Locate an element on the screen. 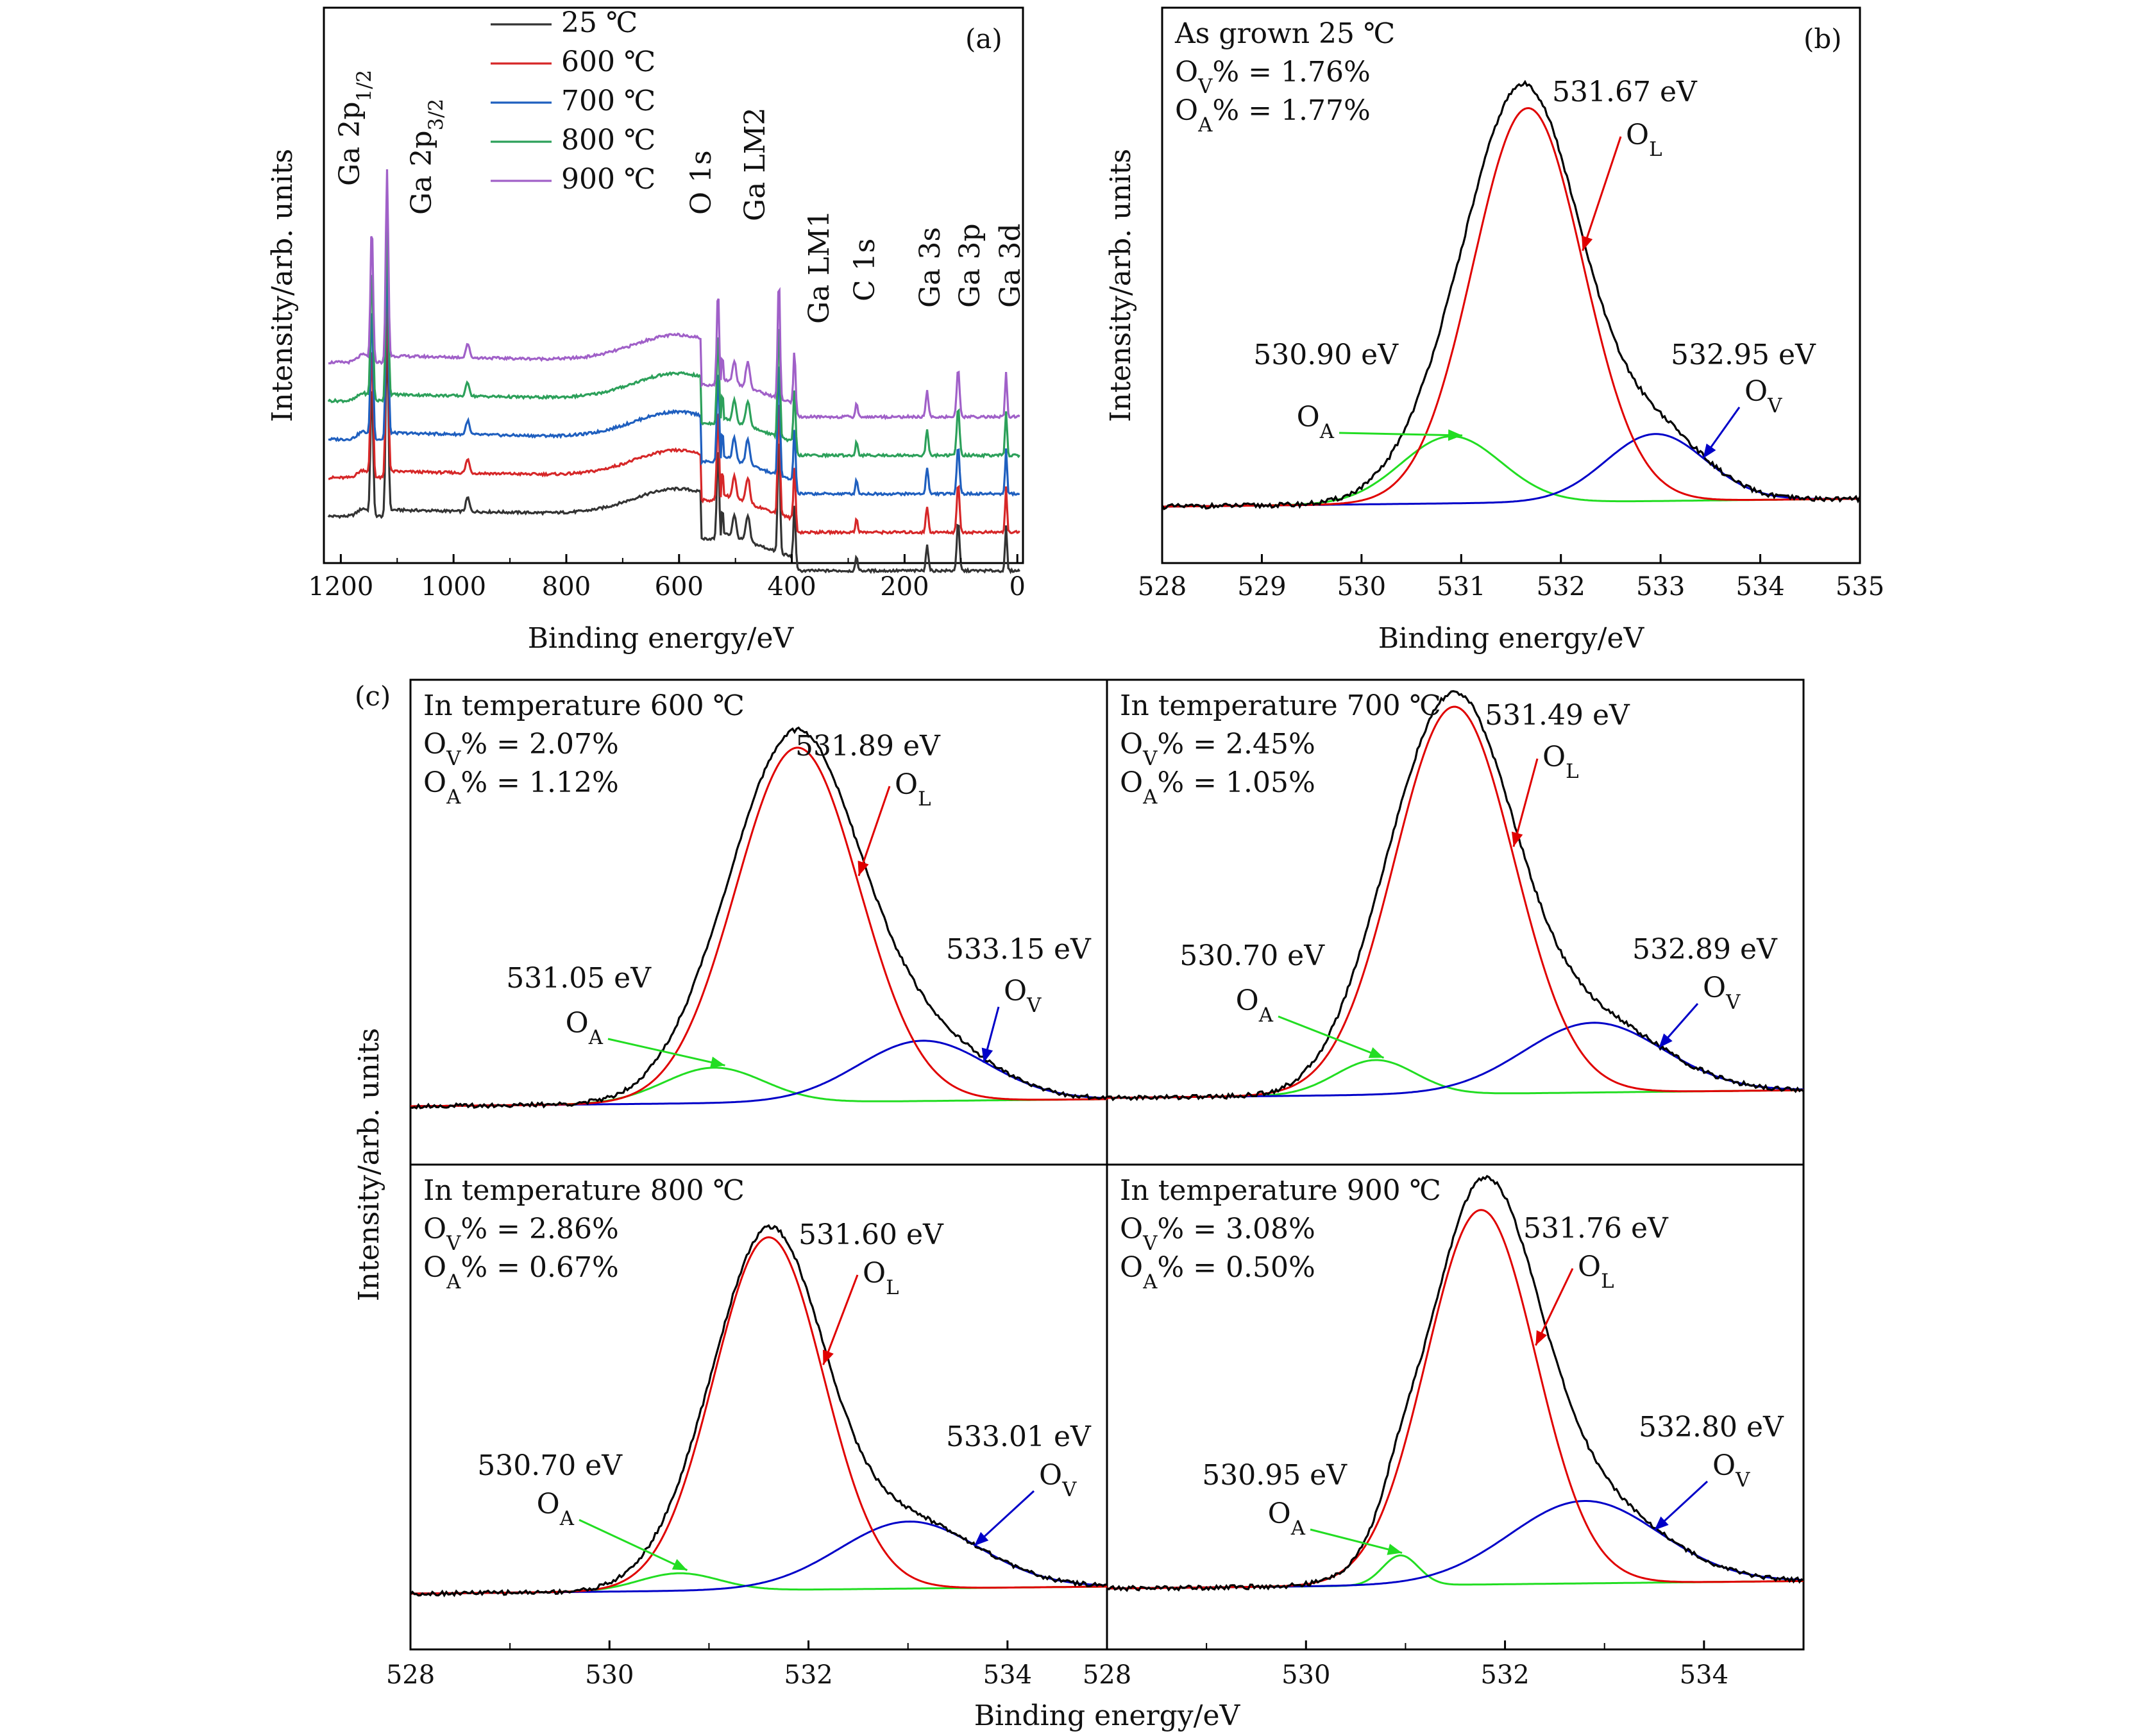  survey-line-25C is located at coordinates (674, 449).